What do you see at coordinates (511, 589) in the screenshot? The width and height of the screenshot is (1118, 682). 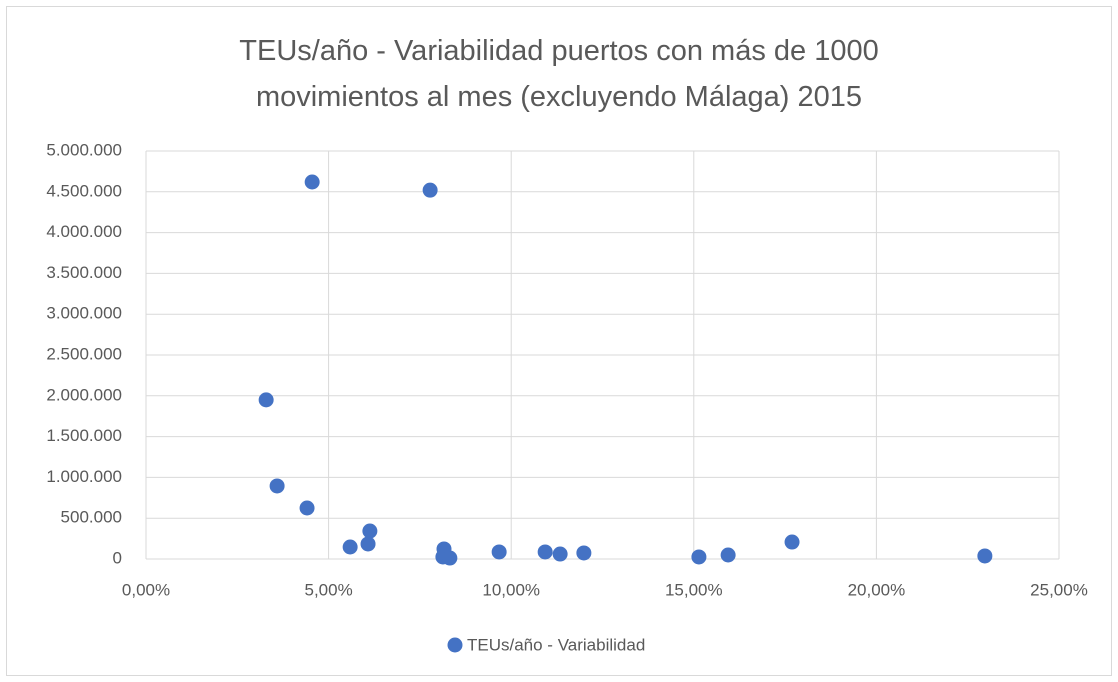 I see `x-tick-label: 10,00%` at bounding box center [511, 589].